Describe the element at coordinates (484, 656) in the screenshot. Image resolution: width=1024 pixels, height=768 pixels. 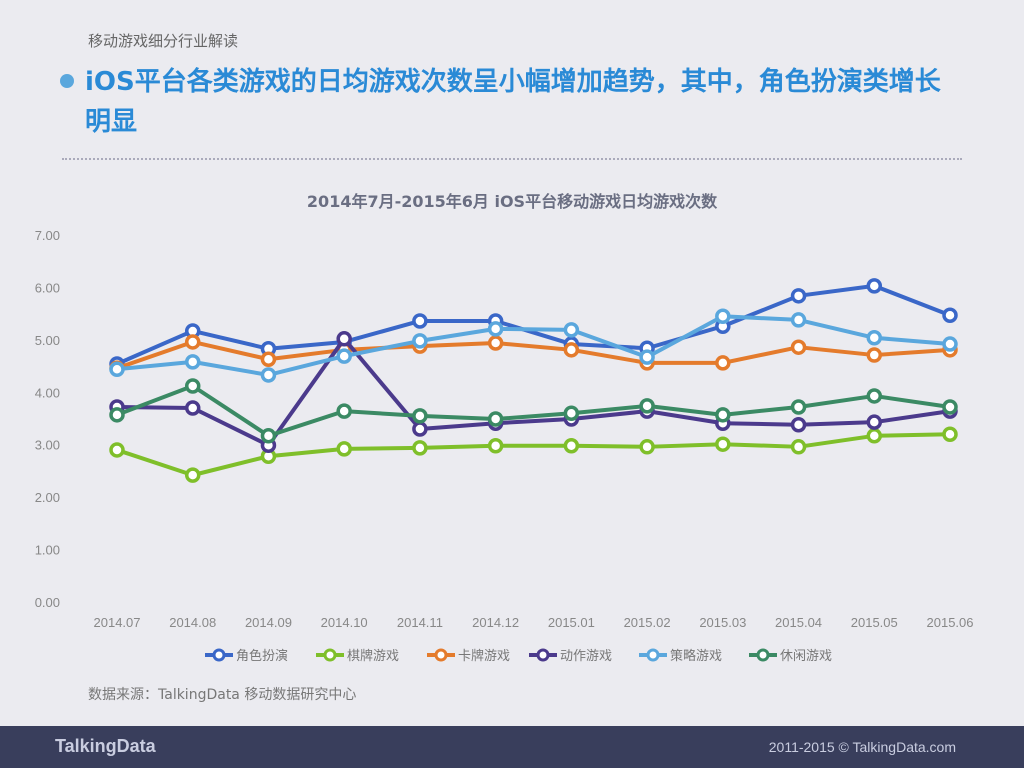
I see `legend-label: 卡牌游戏` at that location.